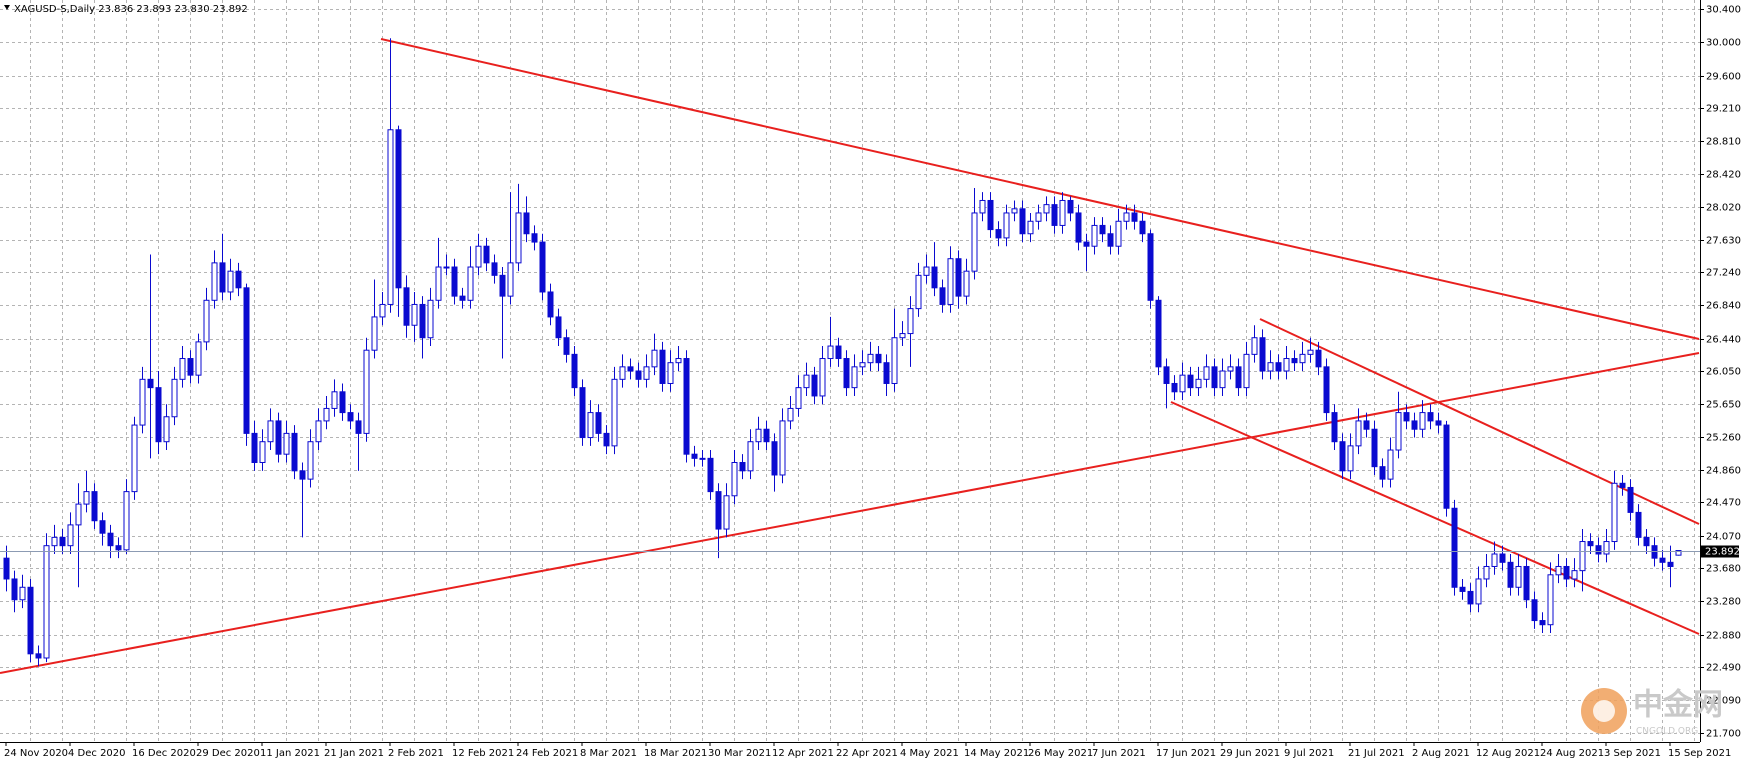 This screenshot has width=1741, height=762. Describe the element at coordinates (1632, 753) in the screenshot. I see `x-tick-label: 3 Sep 2021` at that location.